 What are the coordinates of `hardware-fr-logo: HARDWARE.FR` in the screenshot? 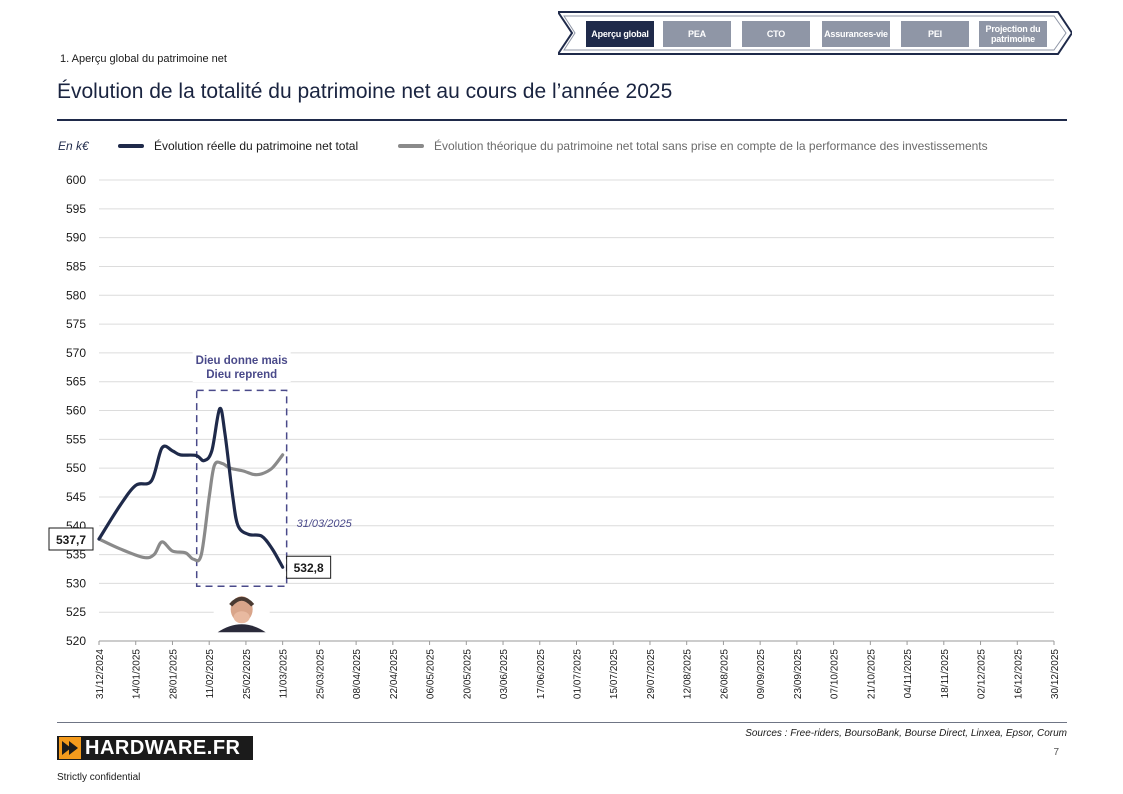 It's located at (155, 748).